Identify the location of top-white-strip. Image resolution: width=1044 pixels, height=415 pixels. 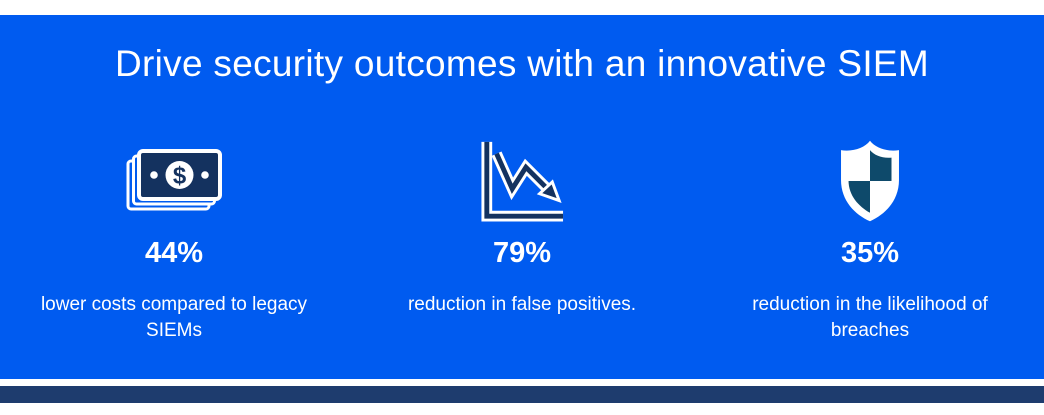
(522, 7).